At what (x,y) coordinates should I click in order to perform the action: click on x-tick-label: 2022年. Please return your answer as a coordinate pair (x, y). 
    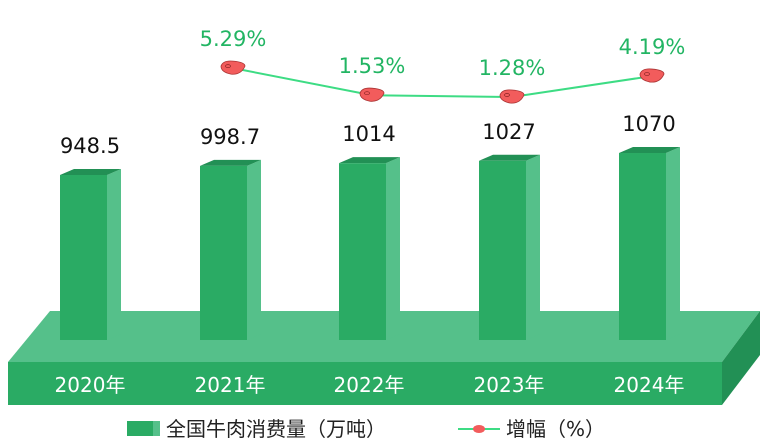
    Looking at the image, I should click on (369, 385).